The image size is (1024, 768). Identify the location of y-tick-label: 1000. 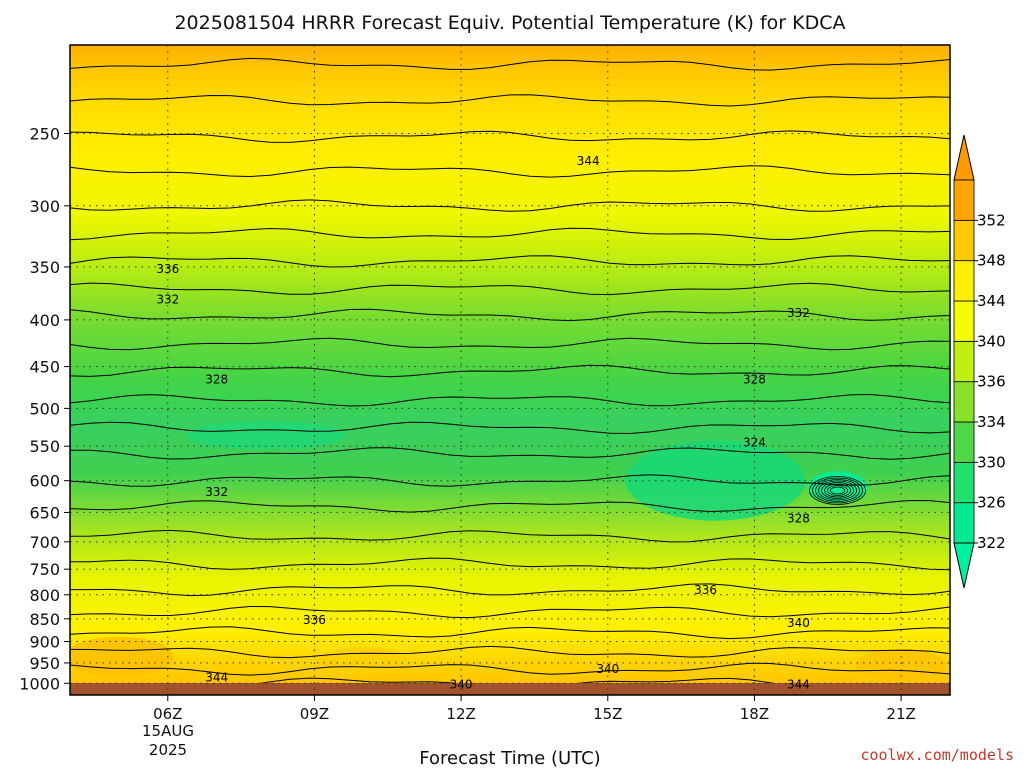
(39, 683).